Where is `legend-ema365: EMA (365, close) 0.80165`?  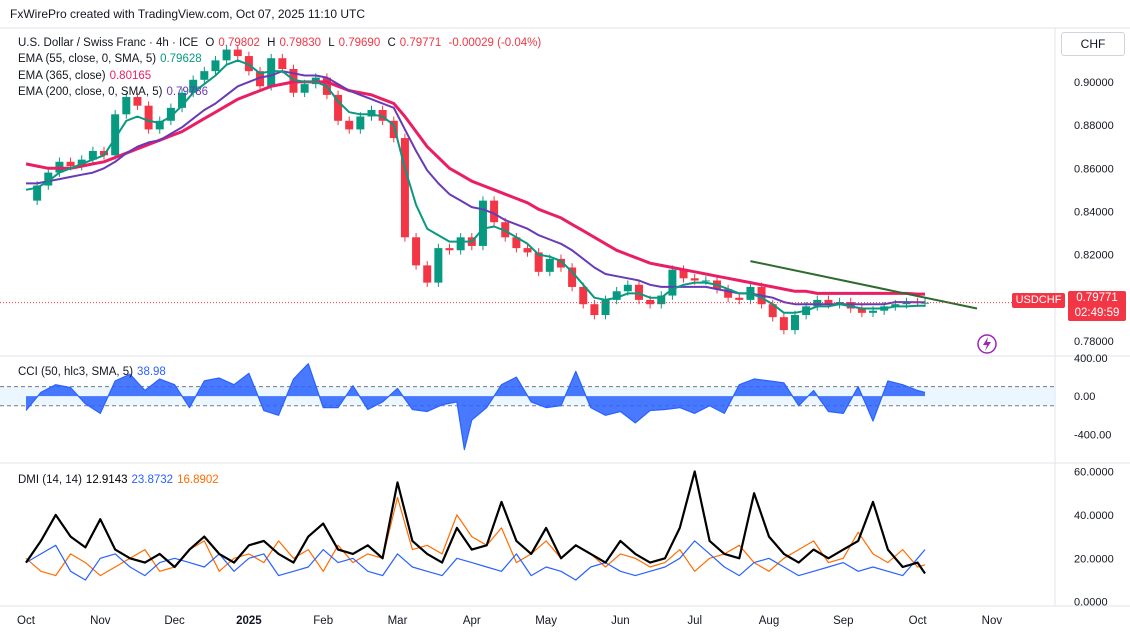 legend-ema365: EMA (365, close) 0.80165 is located at coordinates (86, 76).